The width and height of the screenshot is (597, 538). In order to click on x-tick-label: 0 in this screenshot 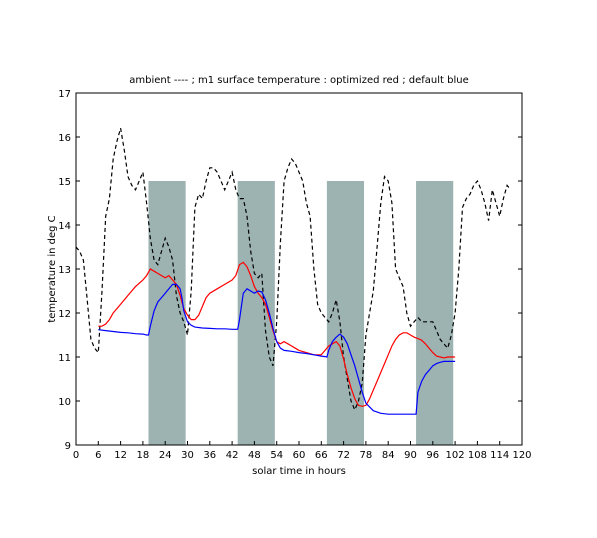, I will do `click(76, 455)`.